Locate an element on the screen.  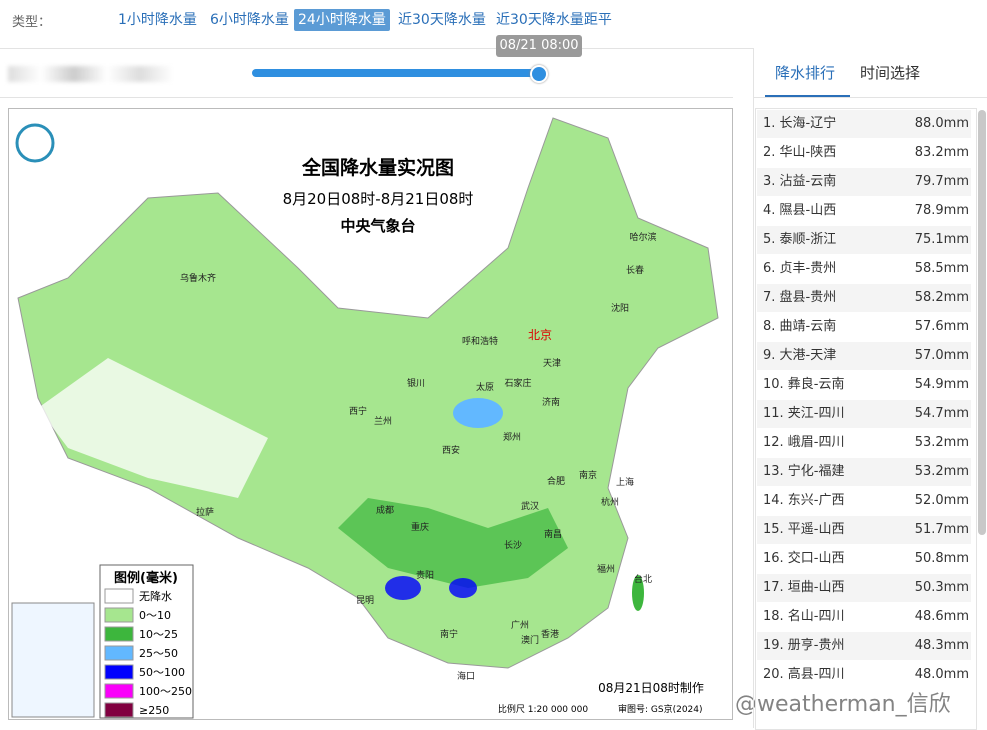
type-label: 类型： is located at coordinates (32, 22).